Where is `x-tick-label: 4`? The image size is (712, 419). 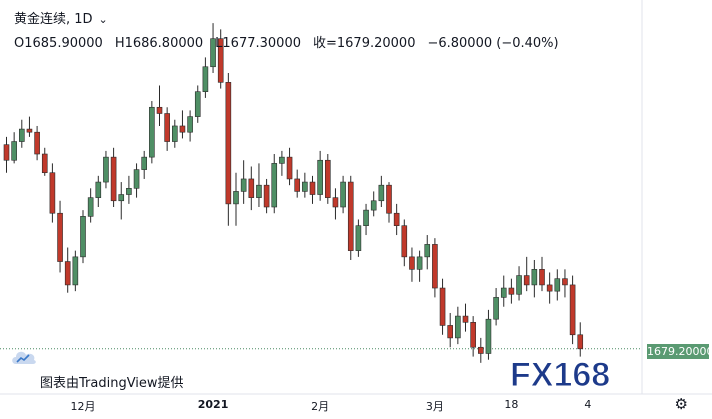 x-tick-label: 4 is located at coordinates (588, 404).